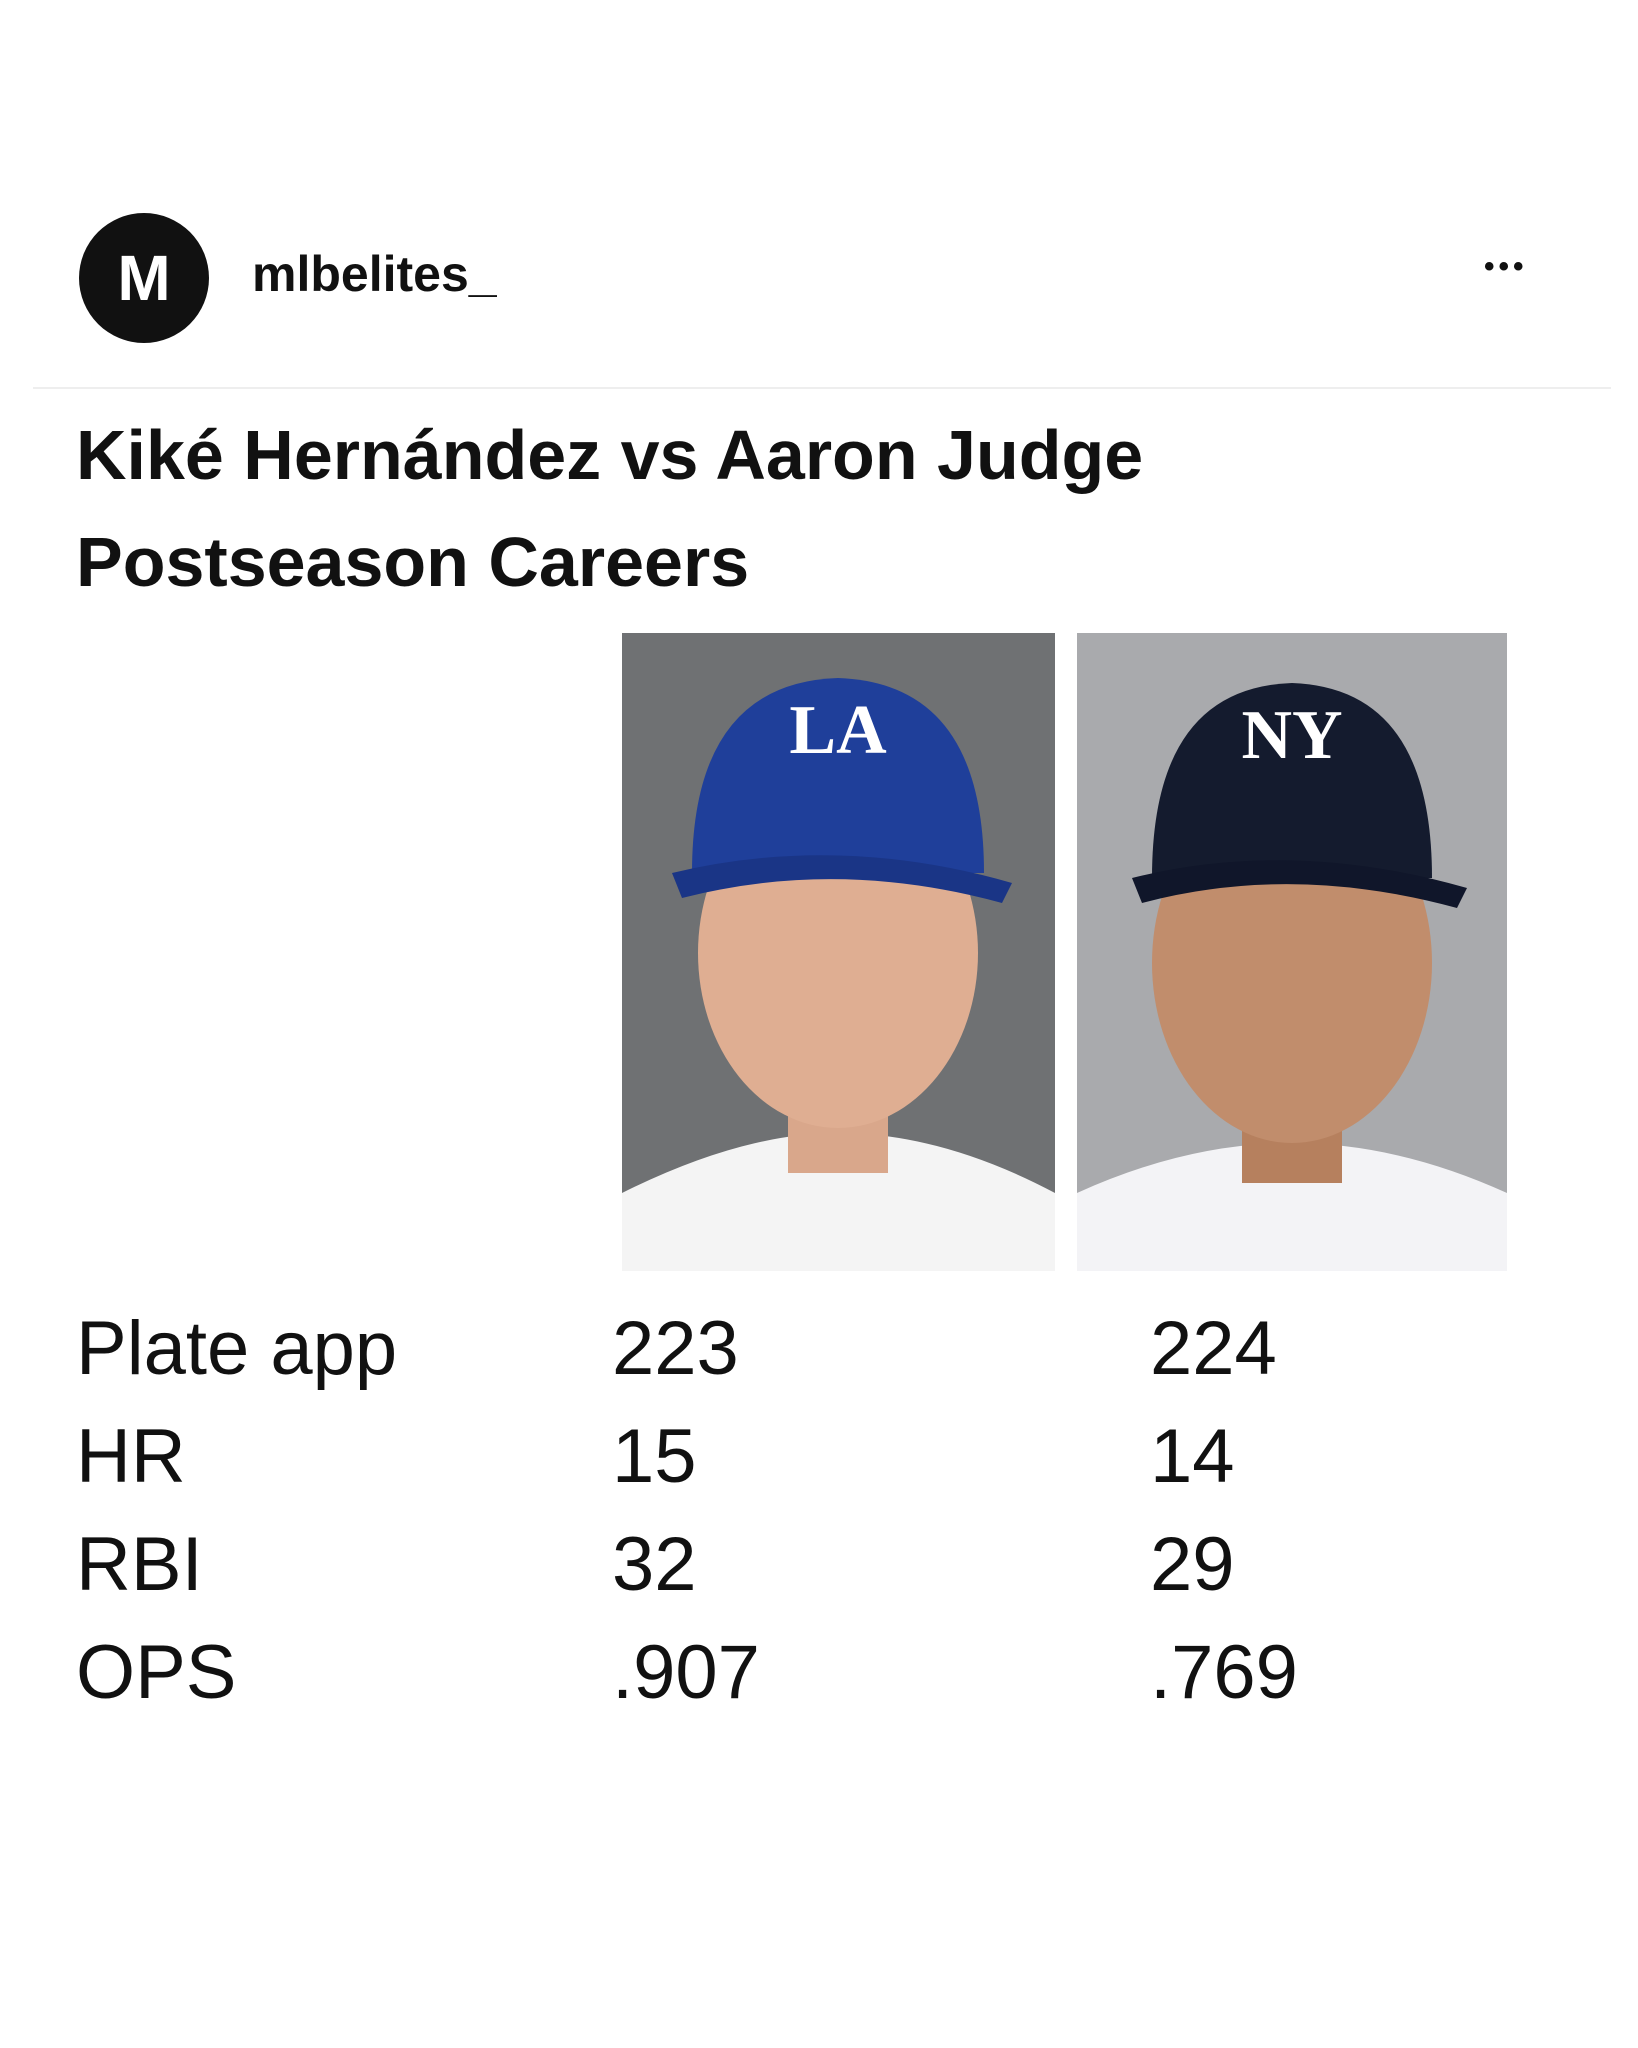  What do you see at coordinates (822, 388) in the screenshot?
I see `divider` at bounding box center [822, 388].